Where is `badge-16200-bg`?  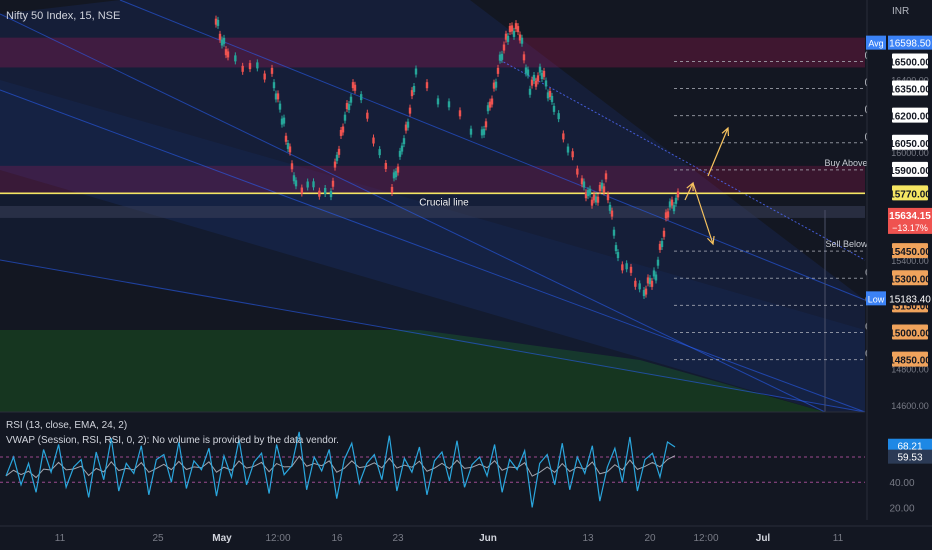 badge-16200-bg is located at coordinates (910, 115).